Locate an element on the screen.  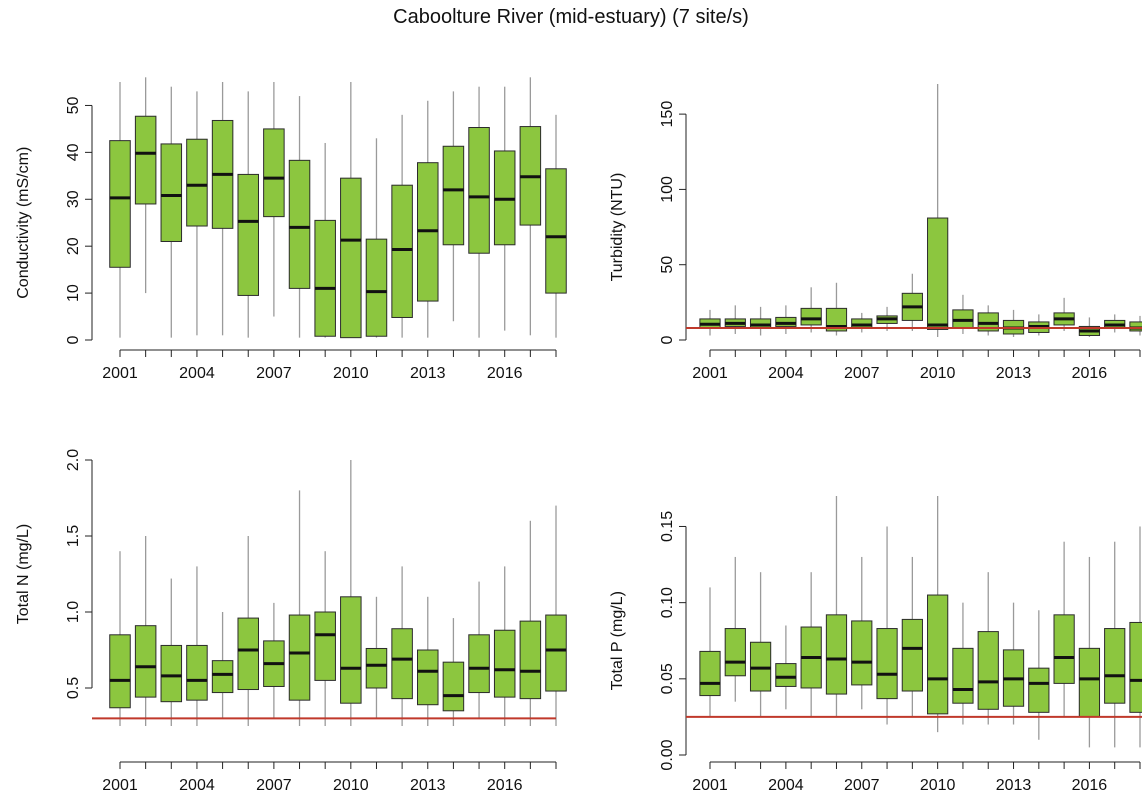
y-tick-label: 0.10 is located at coordinates (667, 602).